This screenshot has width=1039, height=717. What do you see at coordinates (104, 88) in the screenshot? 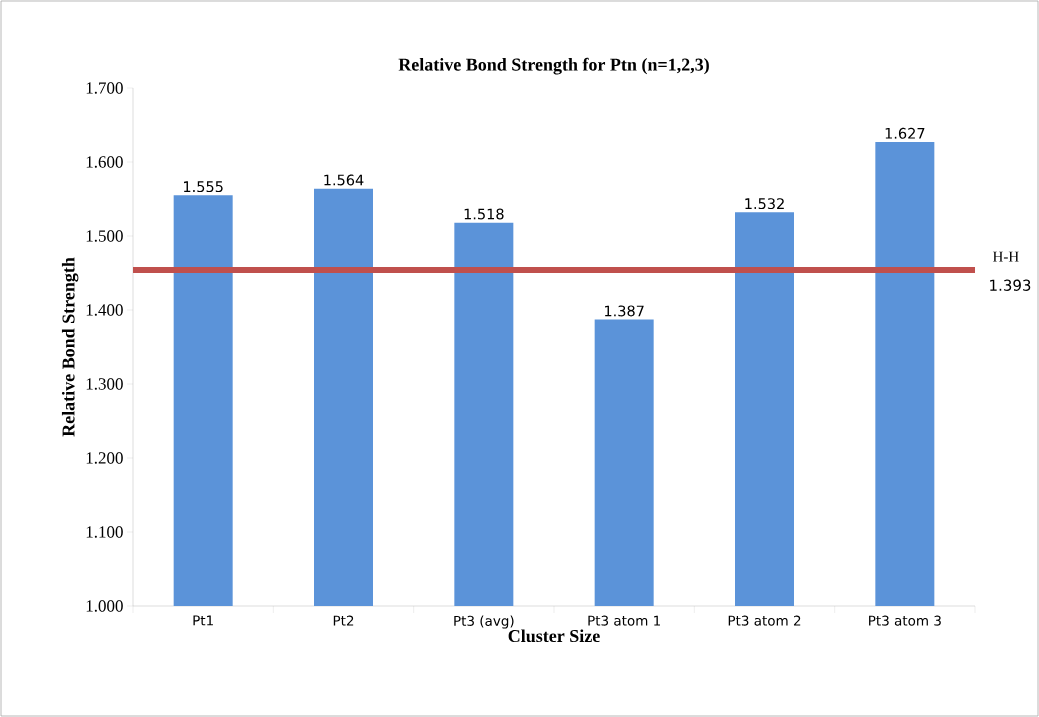
I see `y-tick-label: 1.700` at bounding box center [104, 88].